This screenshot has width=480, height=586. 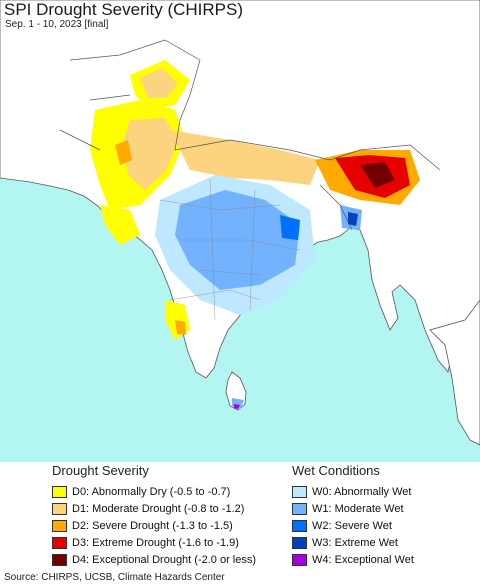 What do you see at coordinates (377, 175) in the screenshot?
I see `d4-northeast` at bounding box center [377, 175].